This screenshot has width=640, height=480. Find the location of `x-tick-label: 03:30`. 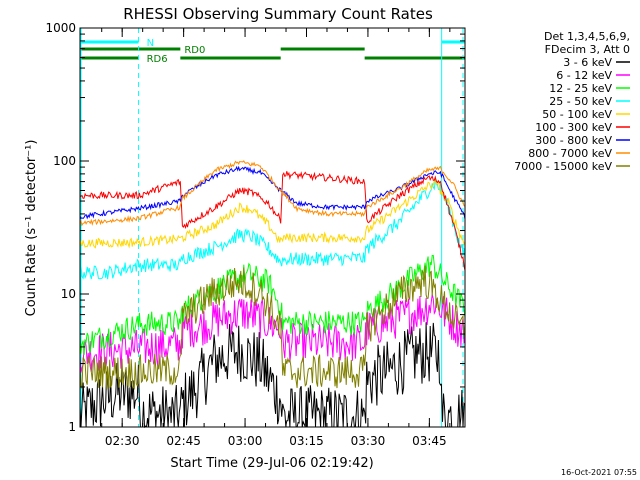

x-tick-label: 03:30 is located at coordinates (368, 441).